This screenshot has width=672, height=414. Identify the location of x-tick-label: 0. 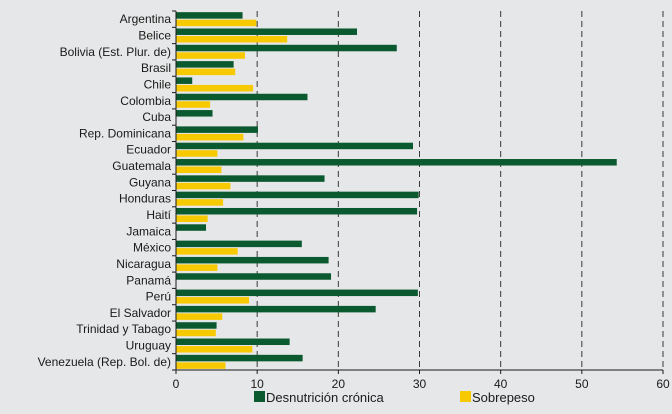
(176, 384).